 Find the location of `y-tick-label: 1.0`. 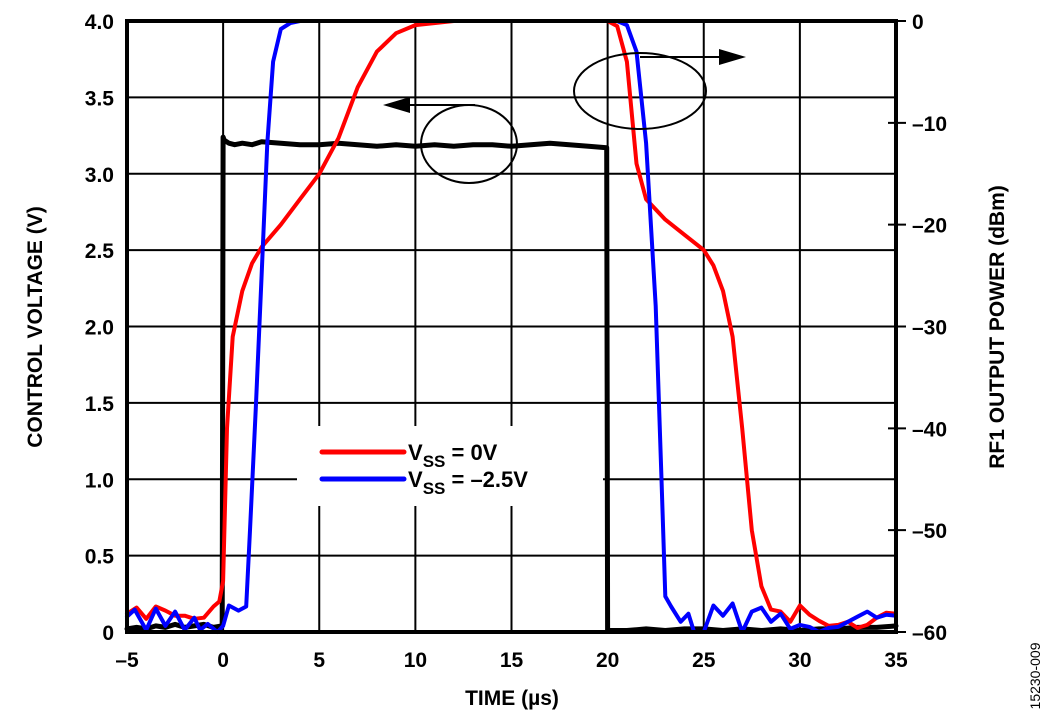

y-tick-label: 1.0 is located at coordinates (99, 480).